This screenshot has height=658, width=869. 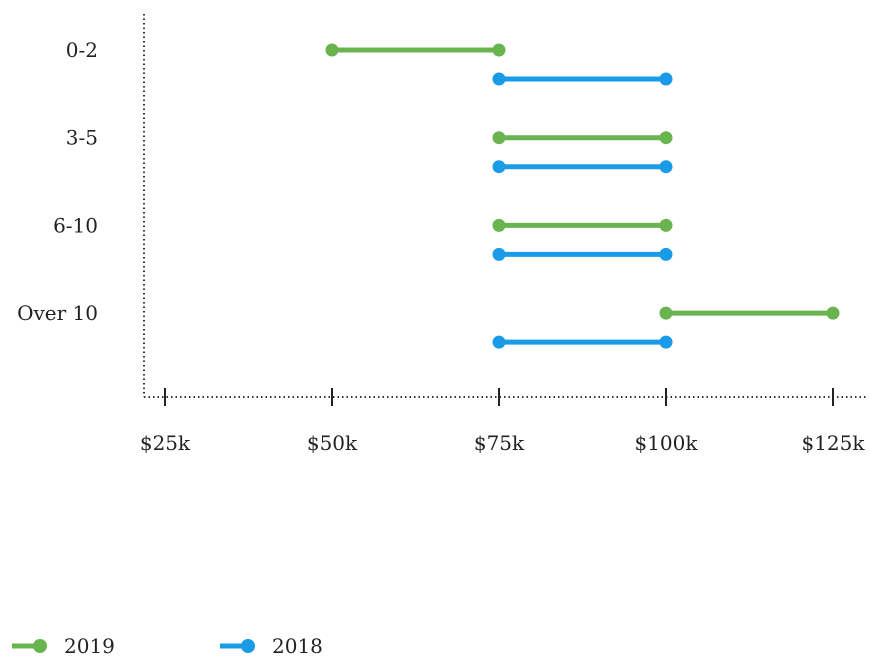 I want to click on legend-item-2019: 2019, so click(x=63, y=646).